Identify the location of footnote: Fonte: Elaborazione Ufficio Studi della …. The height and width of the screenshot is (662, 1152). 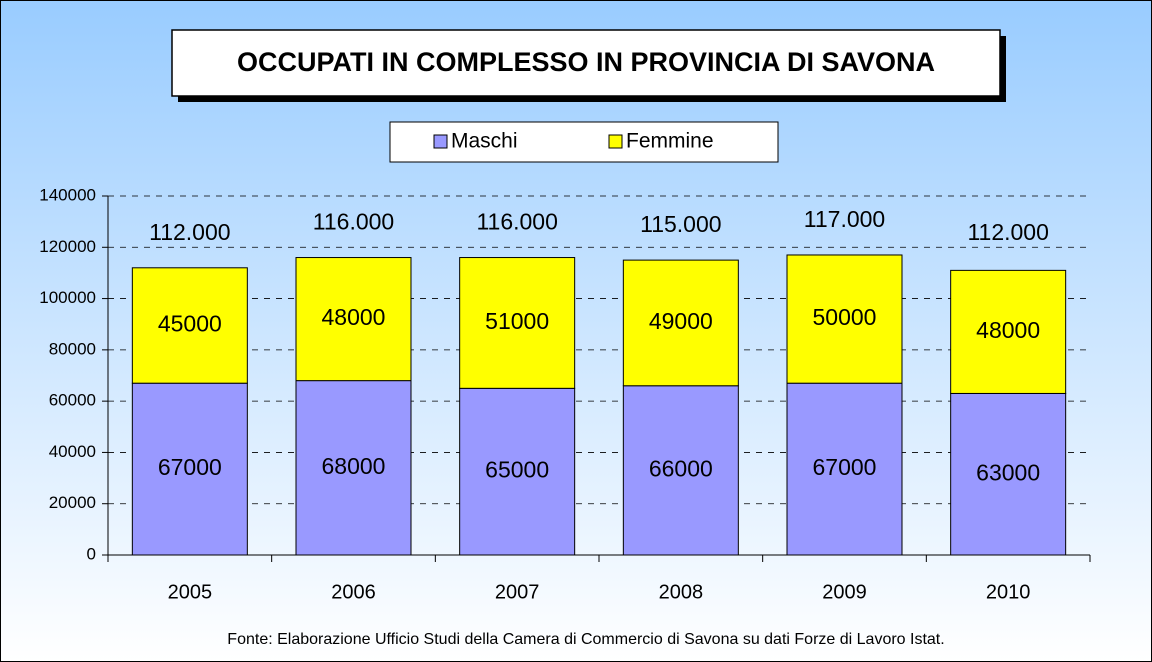
(585, 639).